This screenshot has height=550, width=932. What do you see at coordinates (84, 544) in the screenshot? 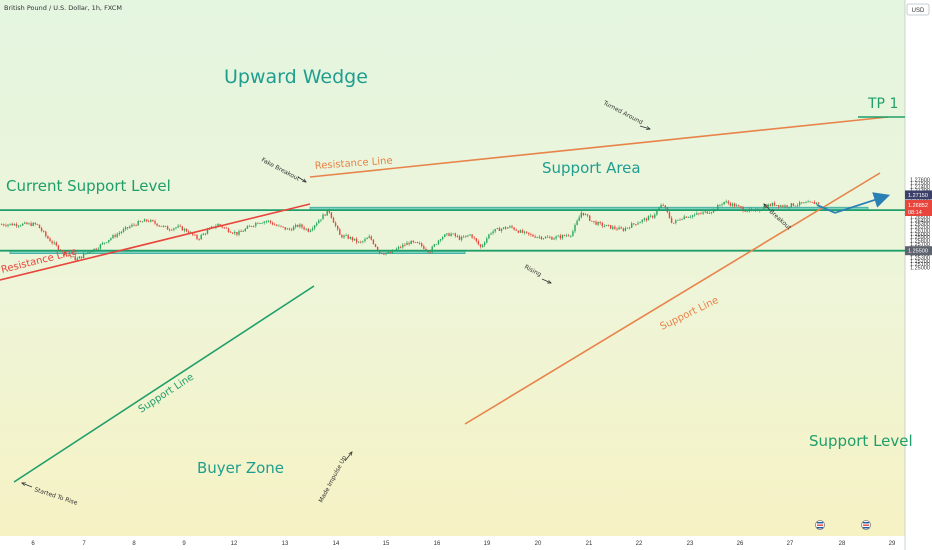
I see `x-tick-label: 7` at bounding box center [84, 544].